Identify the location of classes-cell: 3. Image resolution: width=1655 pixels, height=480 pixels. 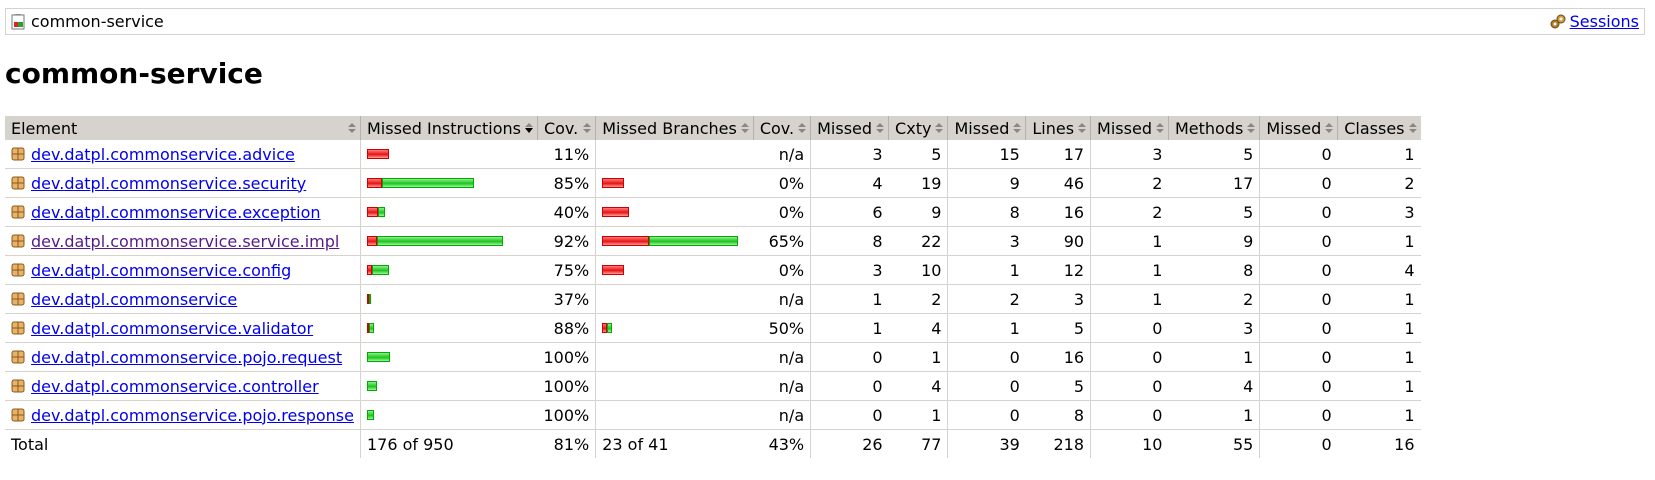
(1379, 212).